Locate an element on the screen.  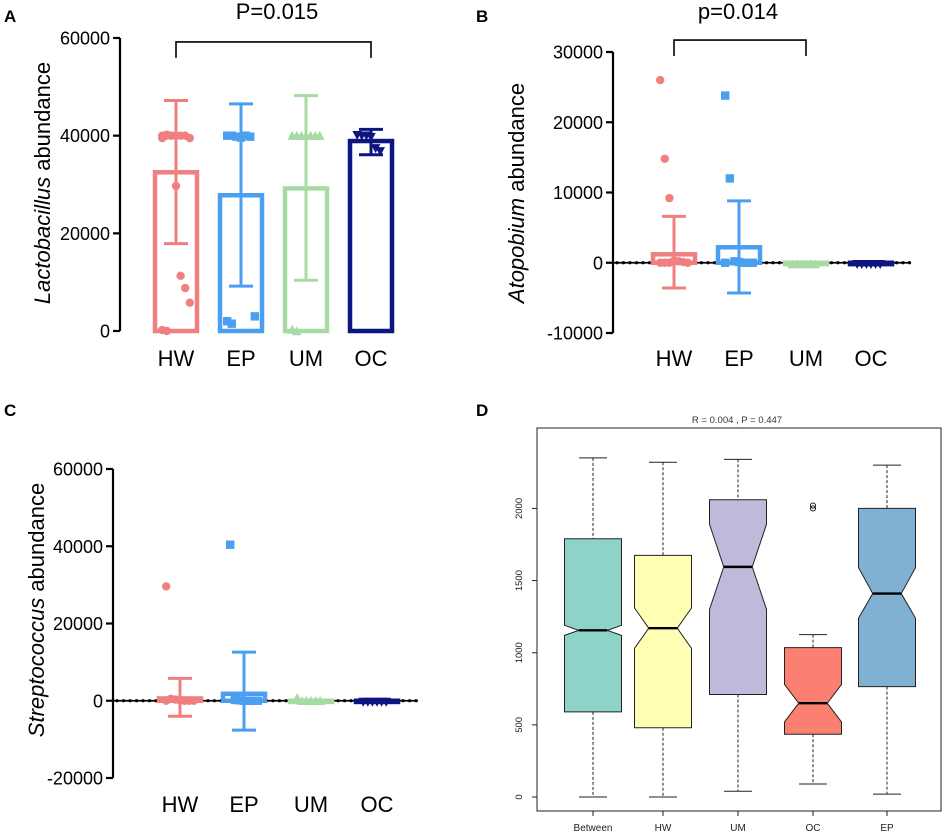
panel-a-y-label-rest: abundance is located at coordinates (42, 119).